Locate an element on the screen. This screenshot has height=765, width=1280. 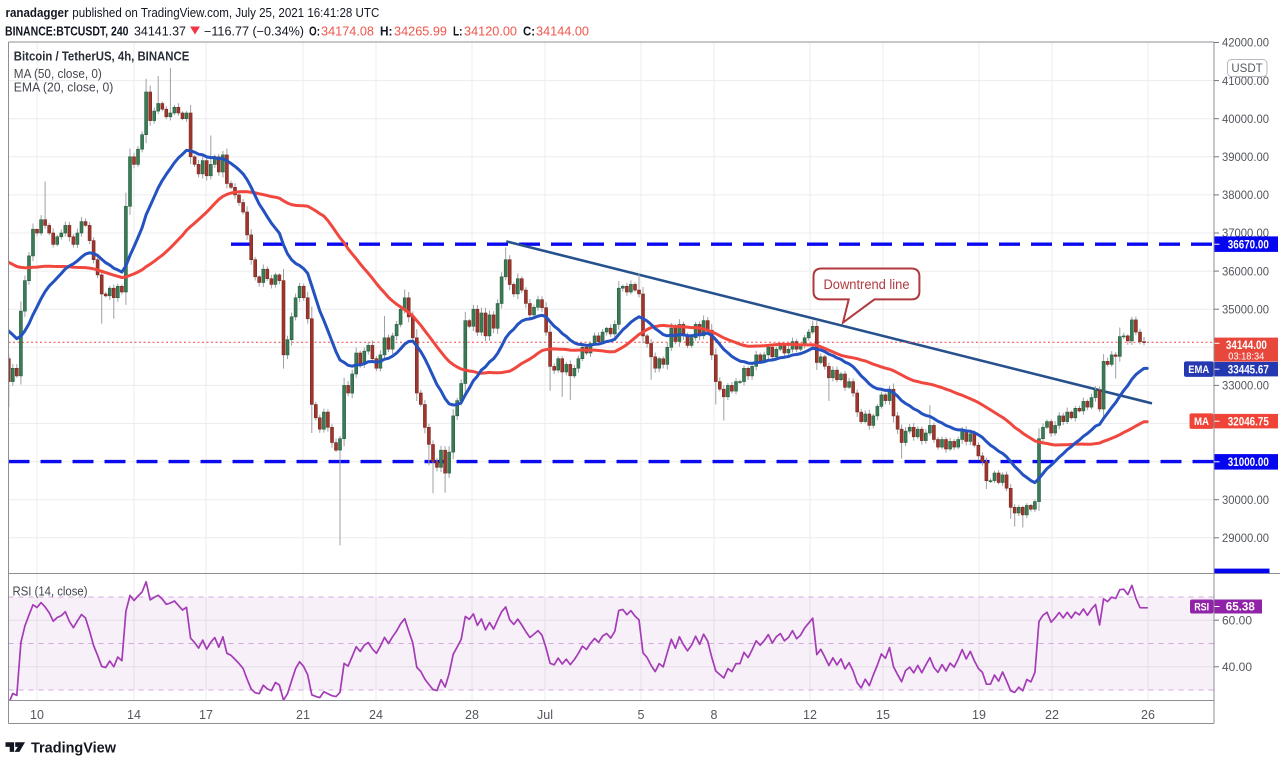
svg-text: MA is located at coordinates (1201, 422).